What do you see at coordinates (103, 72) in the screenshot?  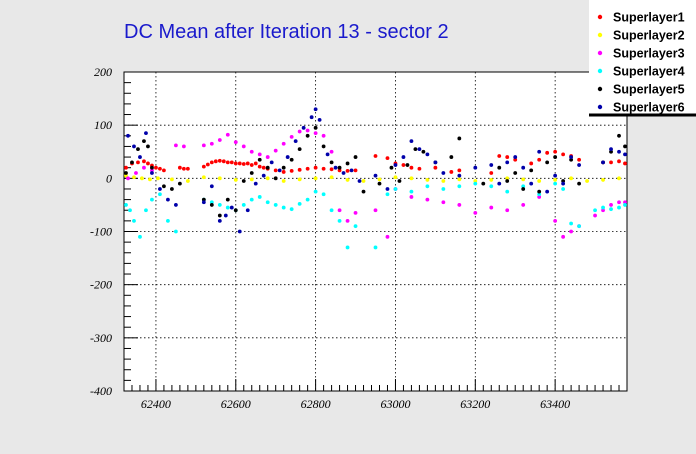 I see `y-tick-label: 200` at bounding box center [103, 72].